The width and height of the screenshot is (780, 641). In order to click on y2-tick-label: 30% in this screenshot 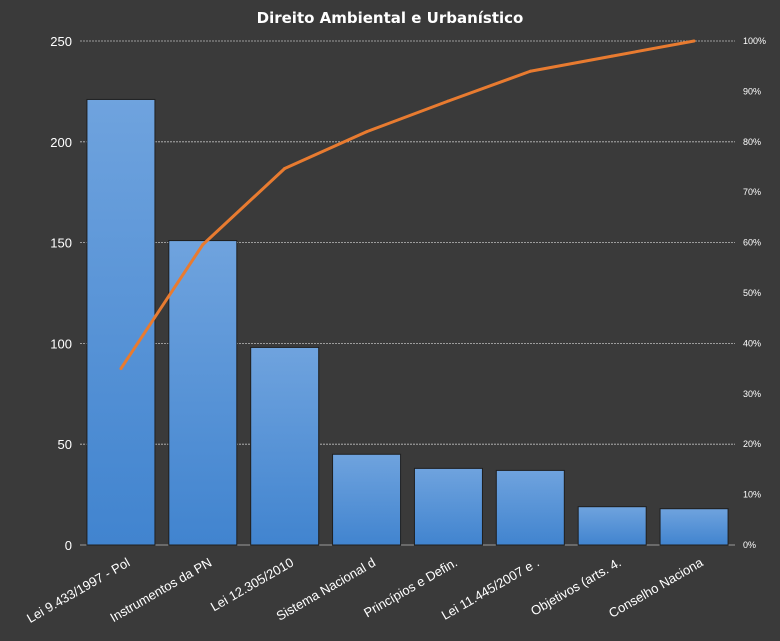, I will do `click(752, 394)`.